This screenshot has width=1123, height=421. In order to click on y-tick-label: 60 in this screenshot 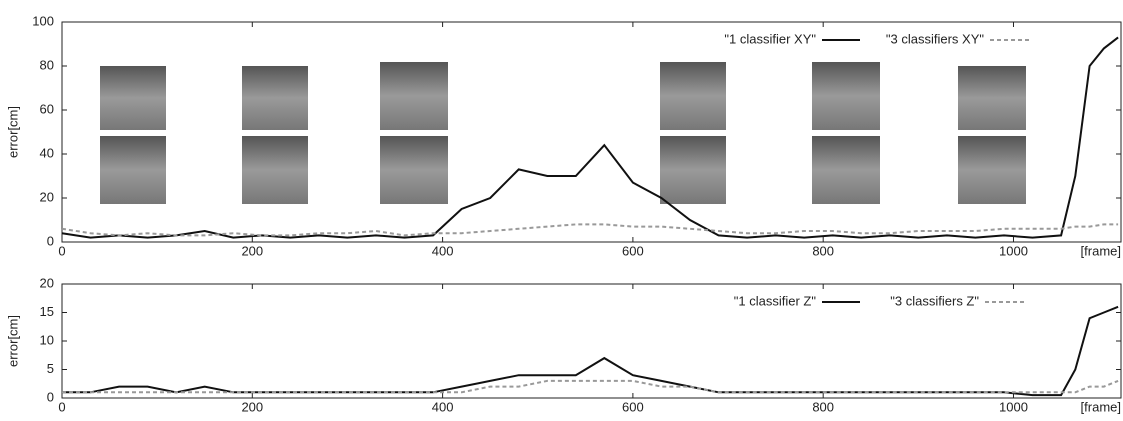, I will do `click(47, 108)`.